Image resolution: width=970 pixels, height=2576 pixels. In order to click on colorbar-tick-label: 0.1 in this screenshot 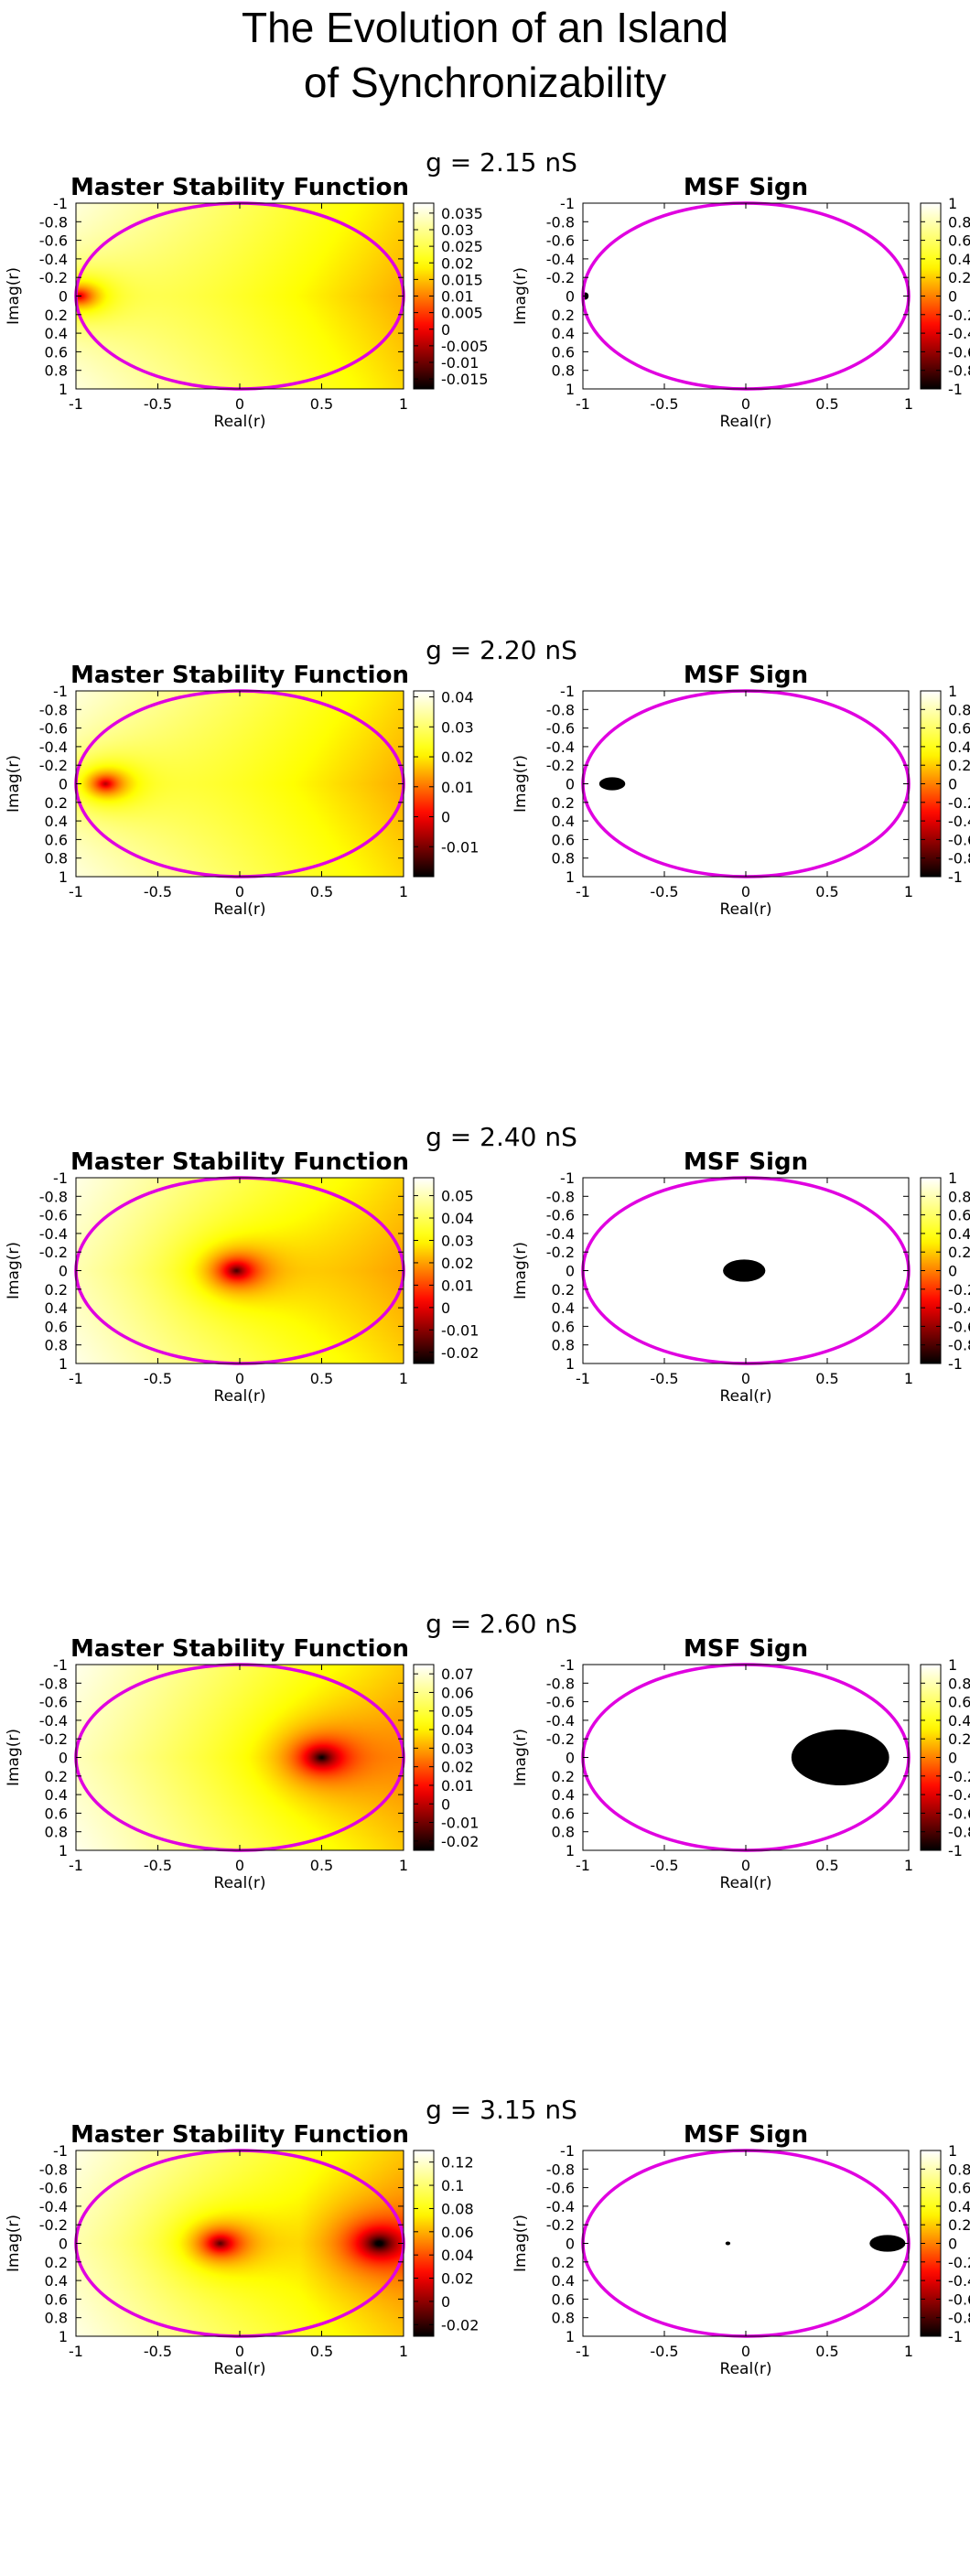, I will do `click(452, 2185)`.